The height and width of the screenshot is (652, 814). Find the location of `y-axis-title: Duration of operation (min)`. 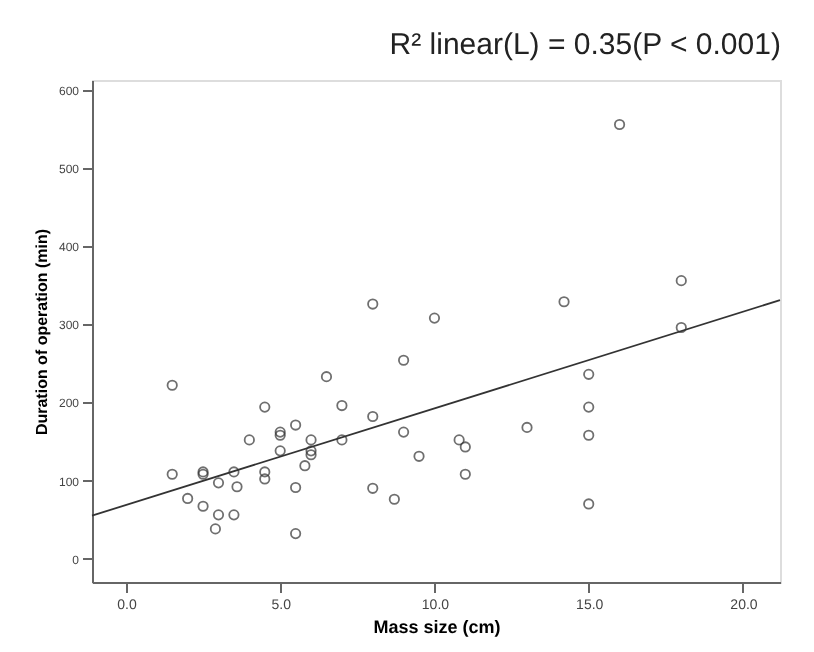

y-axis-title: Duration of operation (min) is located at coordinates (41, 332).